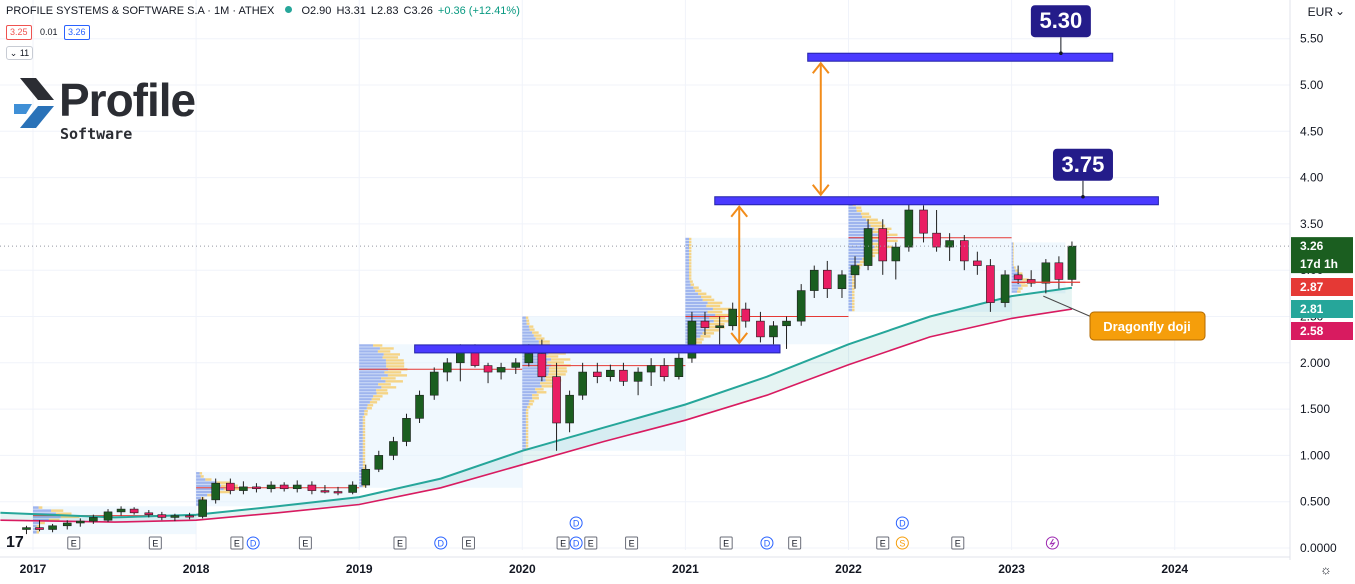 This screenshot has width=1355, height=584. I want to click on event-marker, so click(1052, 543).